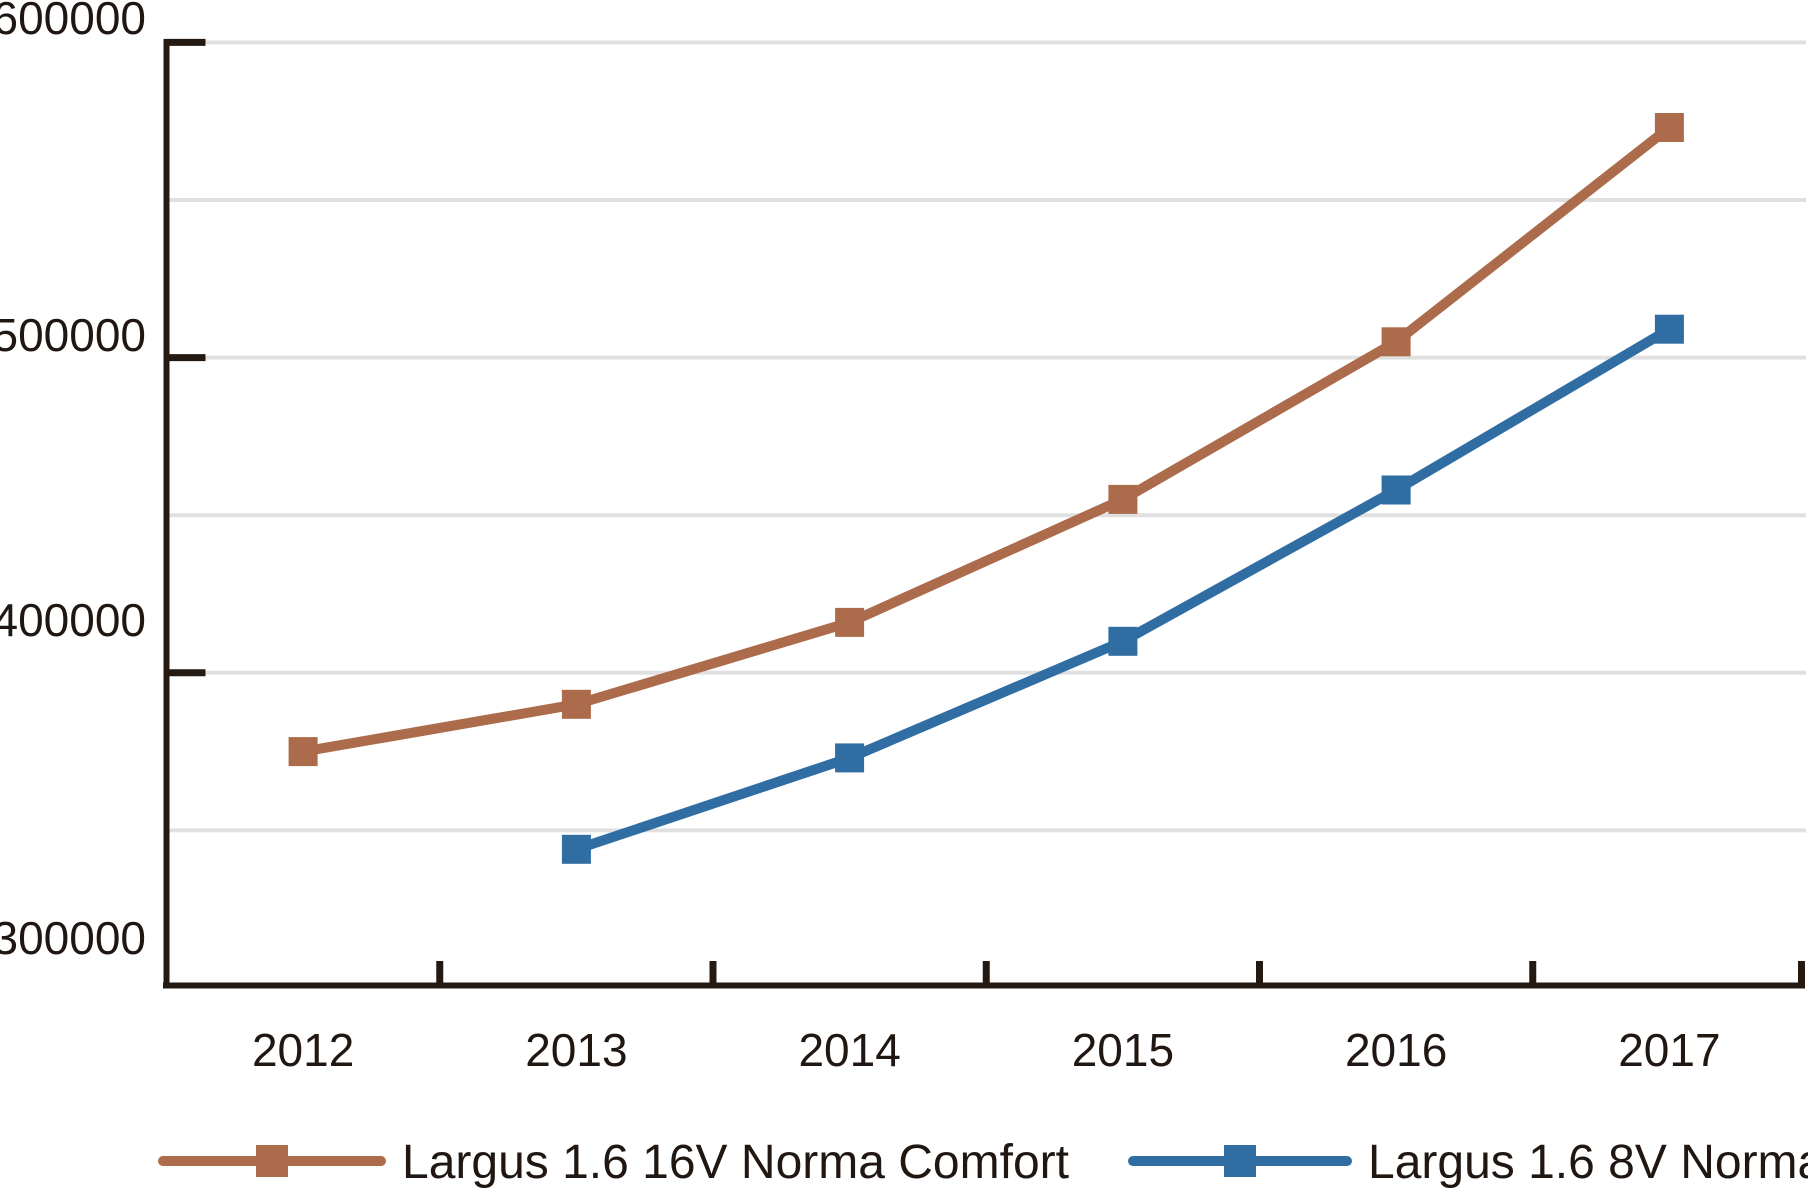 Image resolution: width=1808 pixels, height=1196 pixels. Describe the element at coordinates (849, 1050) in the screenshot. I see `x-tick-label: 2014` at that location.